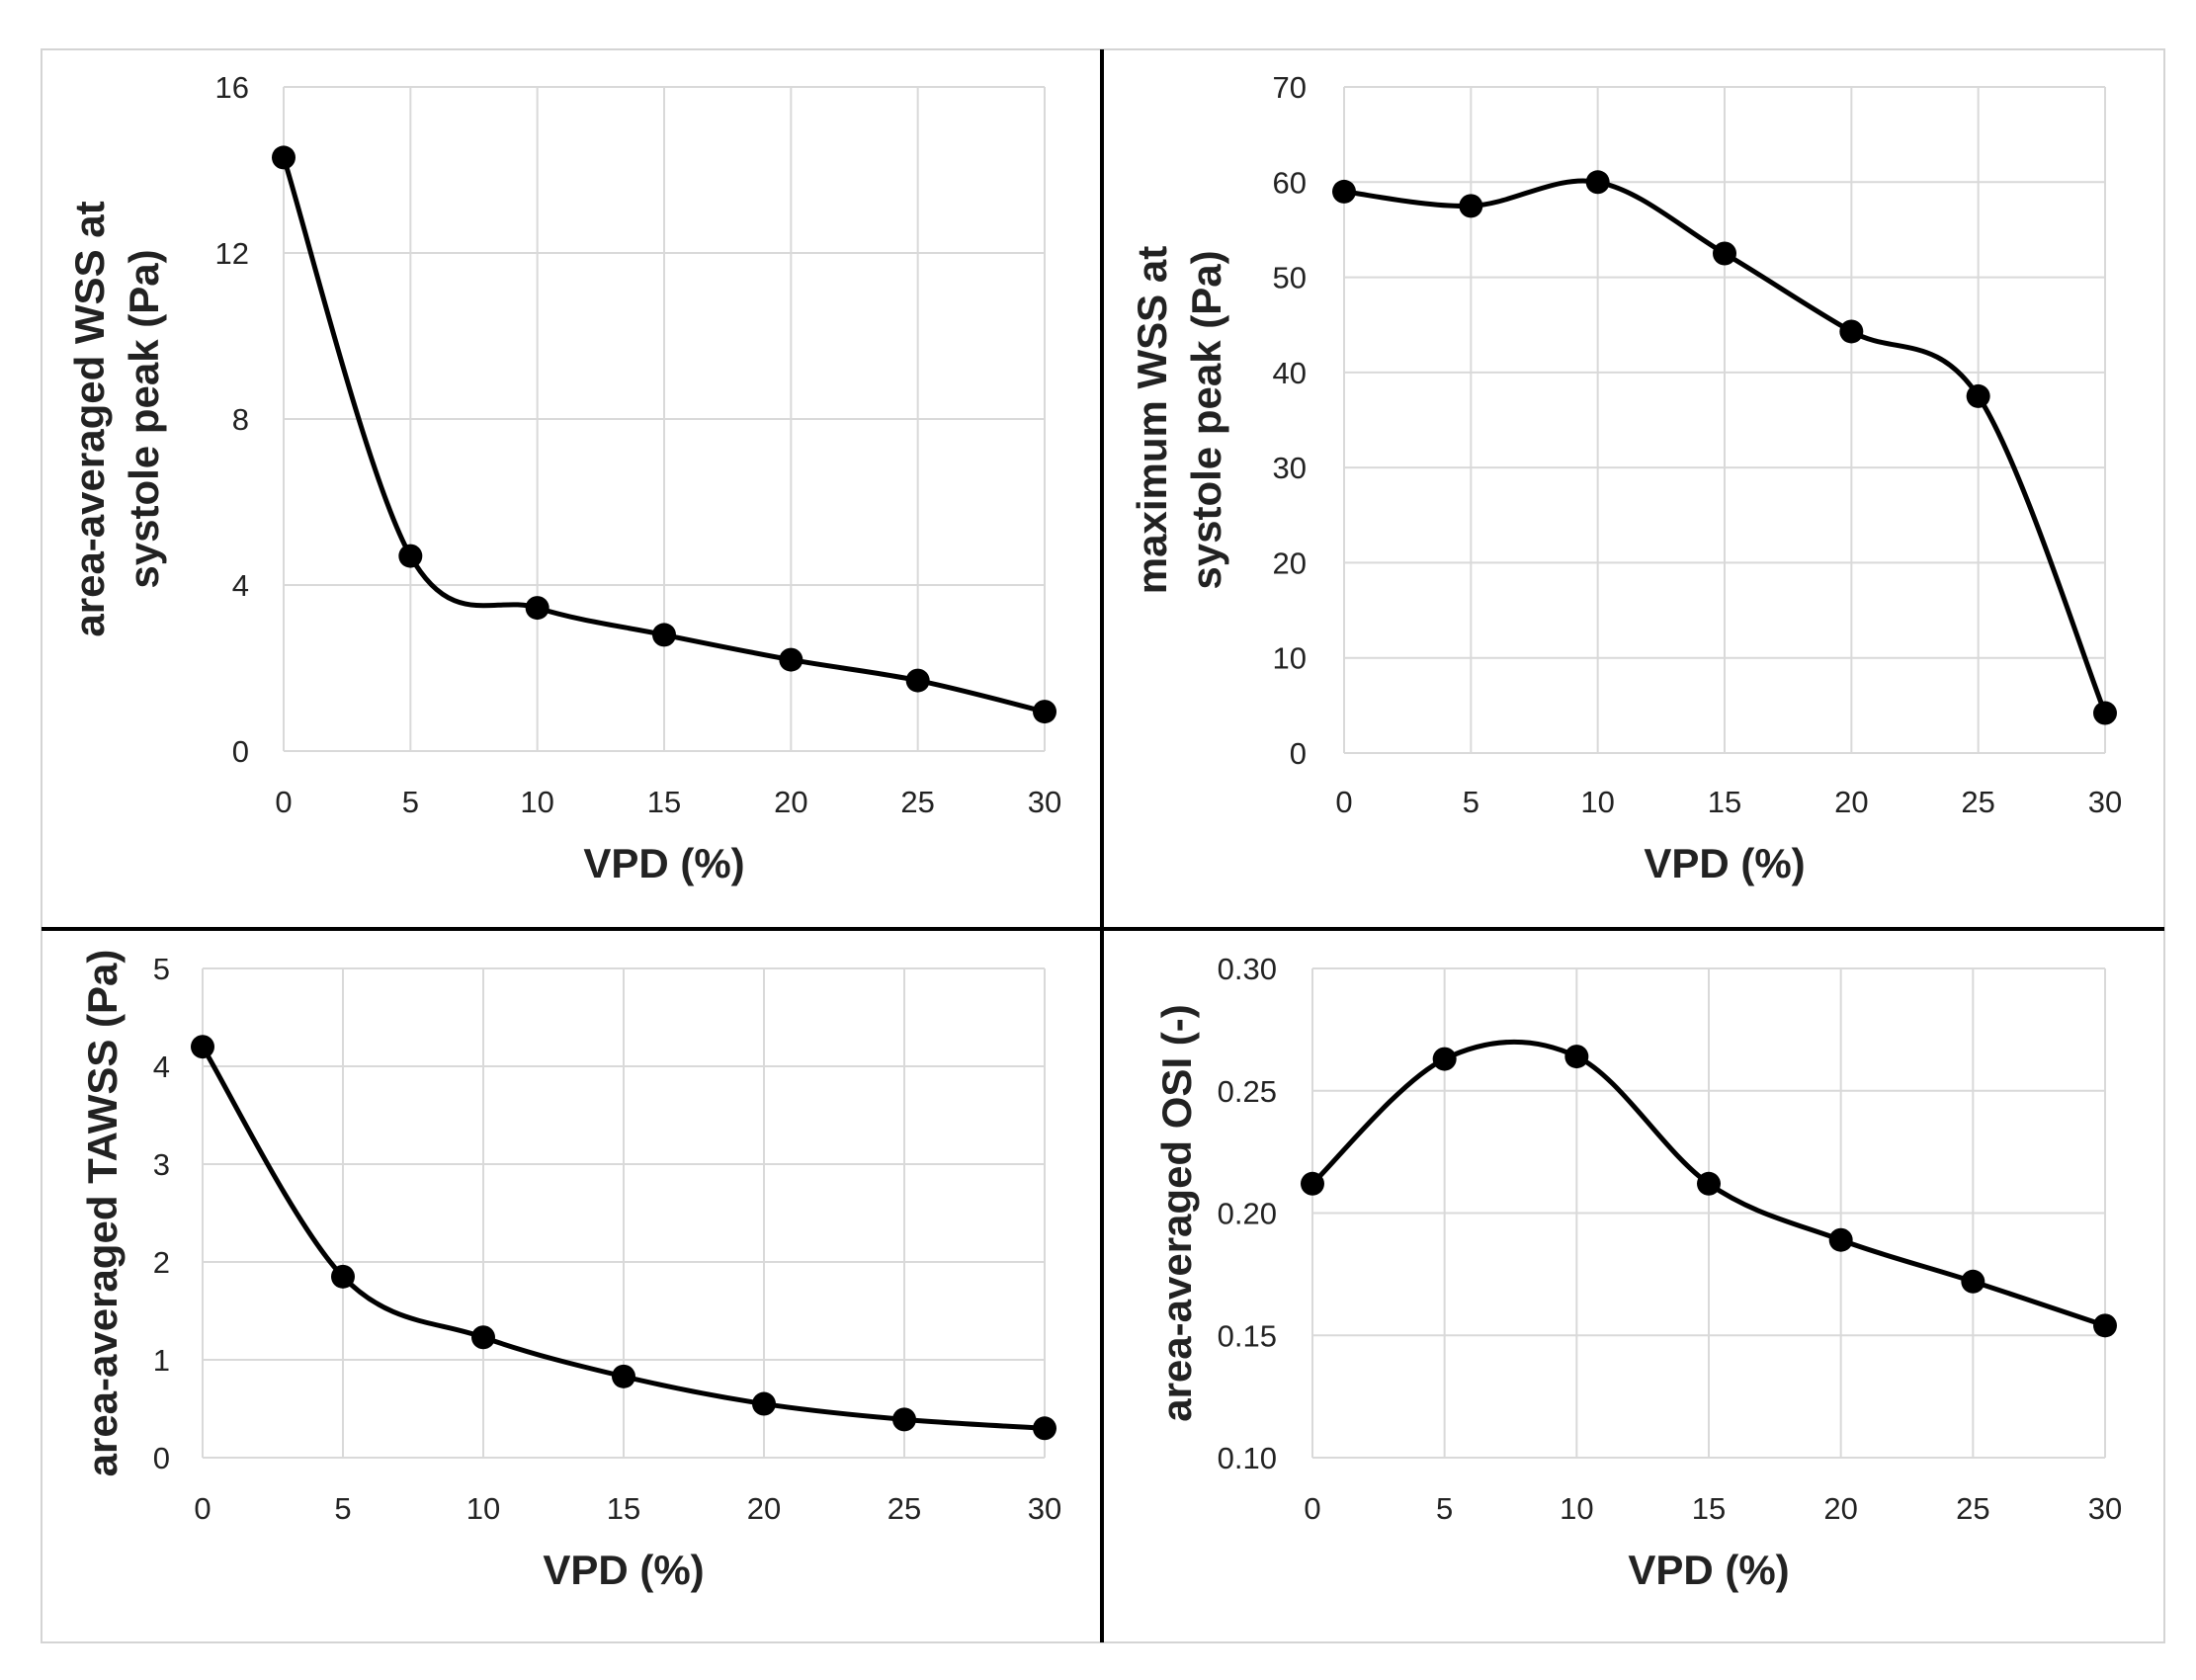  Describe the element at coordinates (240, 419) in the screenshot. I see `y-tick-label: 8` at that location.